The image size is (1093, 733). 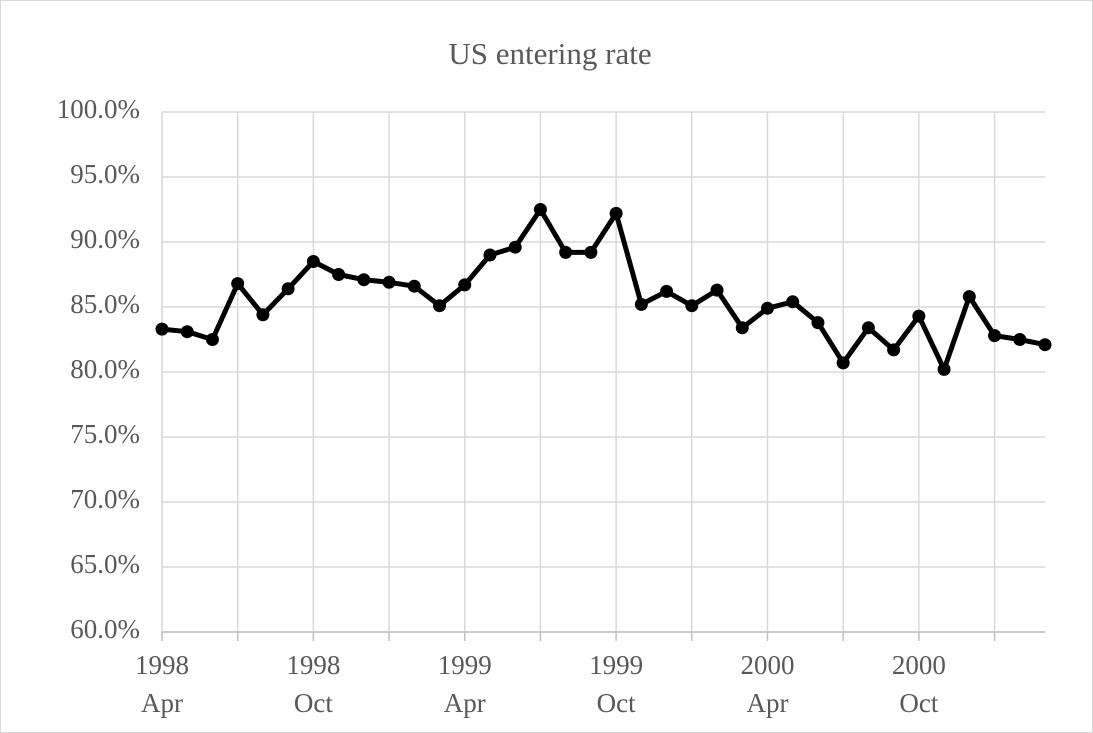 What do you see at coordinates (105, 629) in the screenshot?
I see `y-tick-label: 60.0%` at bounding box center [105, 629].